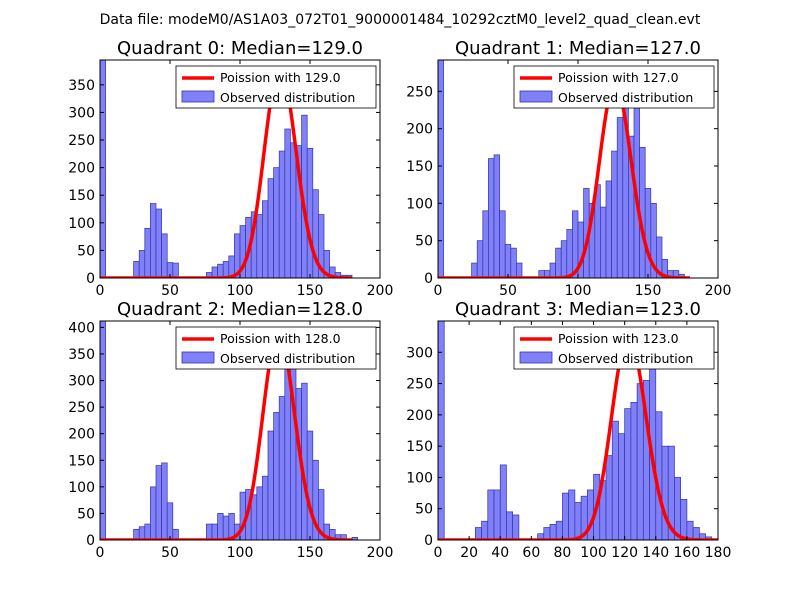 The width and height of the screenshot is (800, 600). I want to click on axes-frame, so click(578, 430).